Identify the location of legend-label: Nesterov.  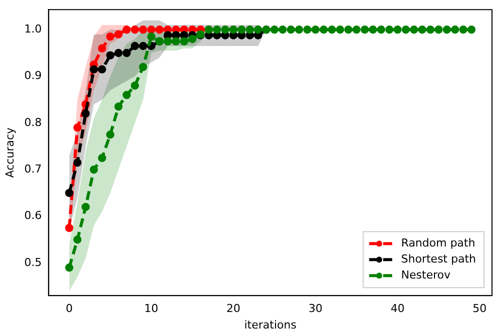
(426, 275).